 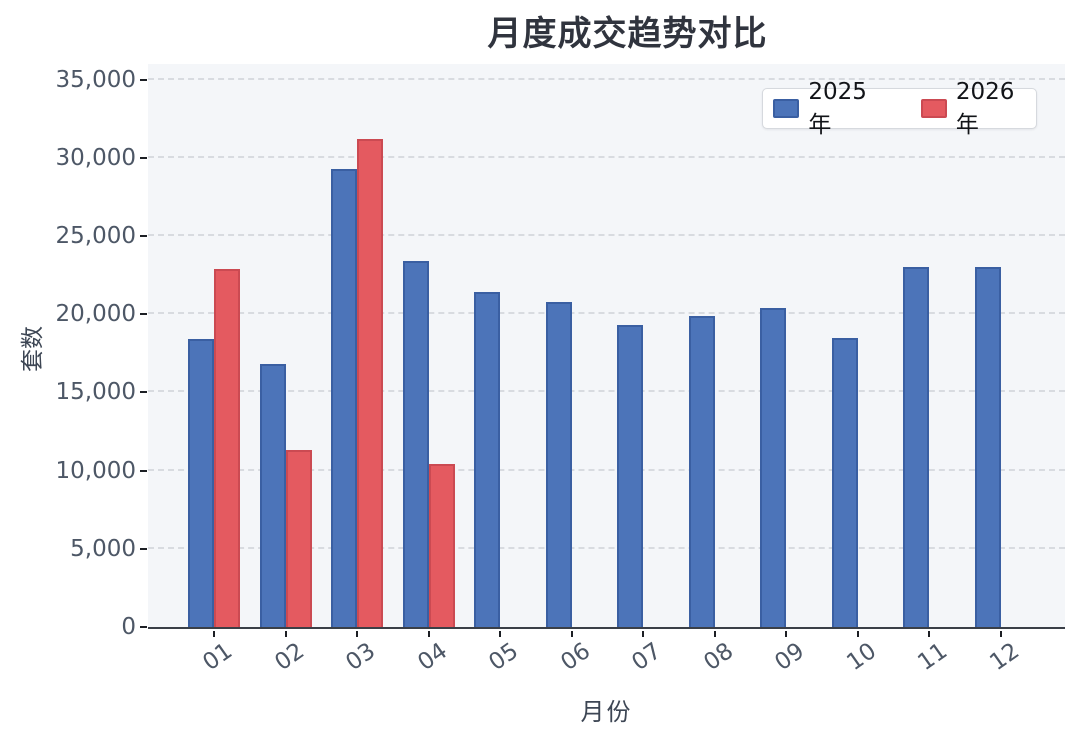 What do you see at coordinates (606, 712) in the screenshot?
I see `x-axis-title: 月份` at bounding box center [606, 712].